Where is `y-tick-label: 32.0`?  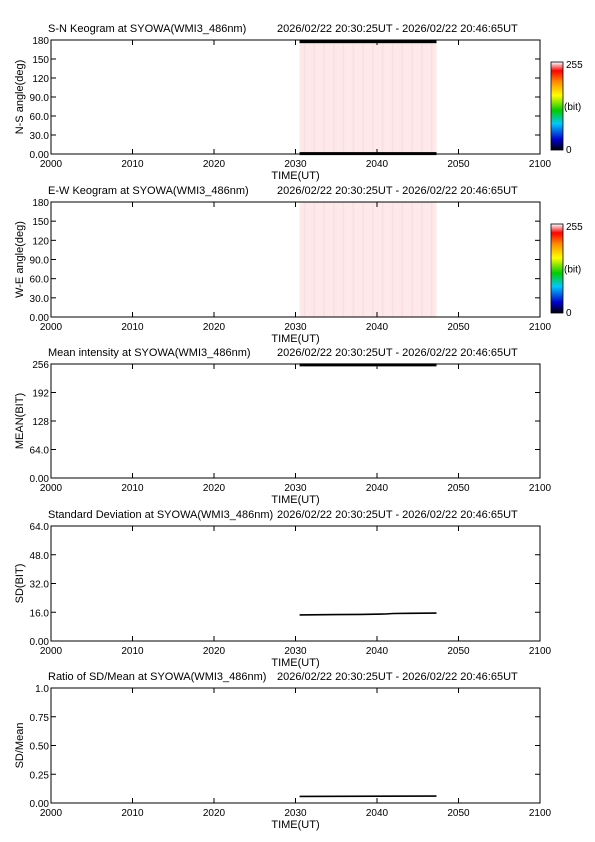 y-tick-label: 32.0 is located at coordinates (40, 585).